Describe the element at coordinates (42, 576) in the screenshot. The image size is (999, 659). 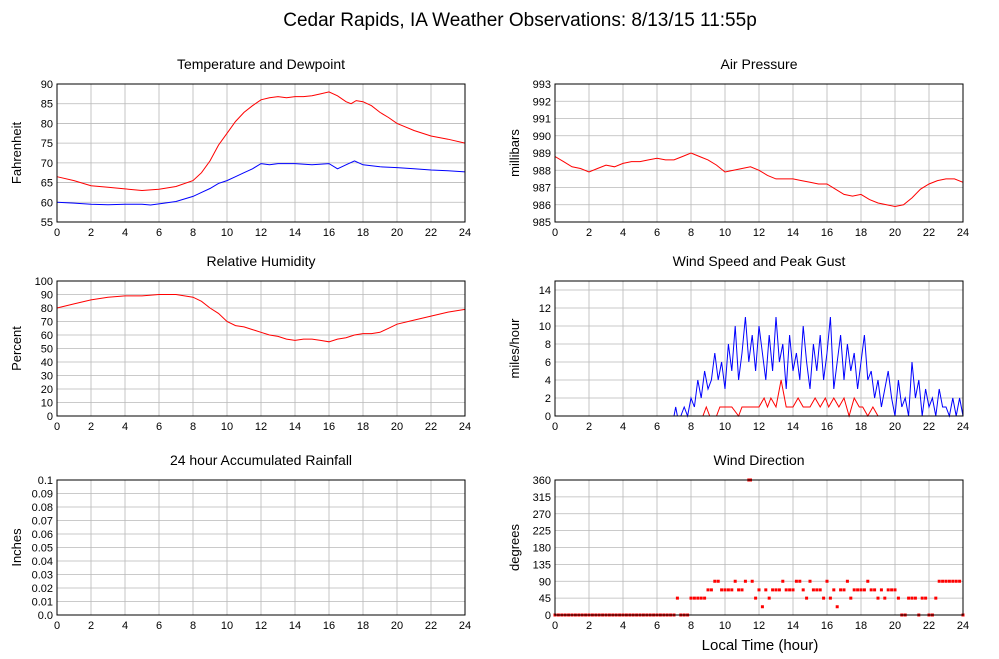
I see `y-tick-label: 0.03` at that location.